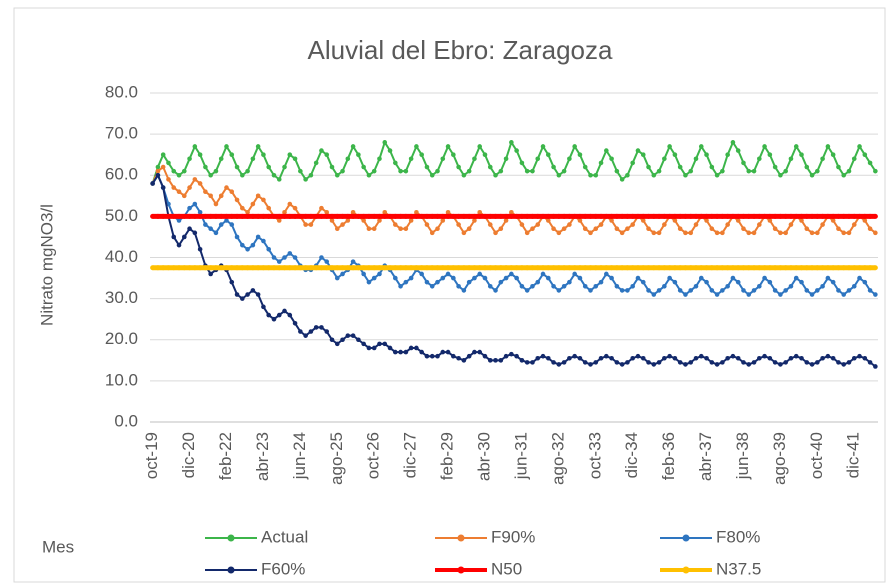  I want to click on y-axis-label: Nitrato mgNO3/l, so click(46, 265).